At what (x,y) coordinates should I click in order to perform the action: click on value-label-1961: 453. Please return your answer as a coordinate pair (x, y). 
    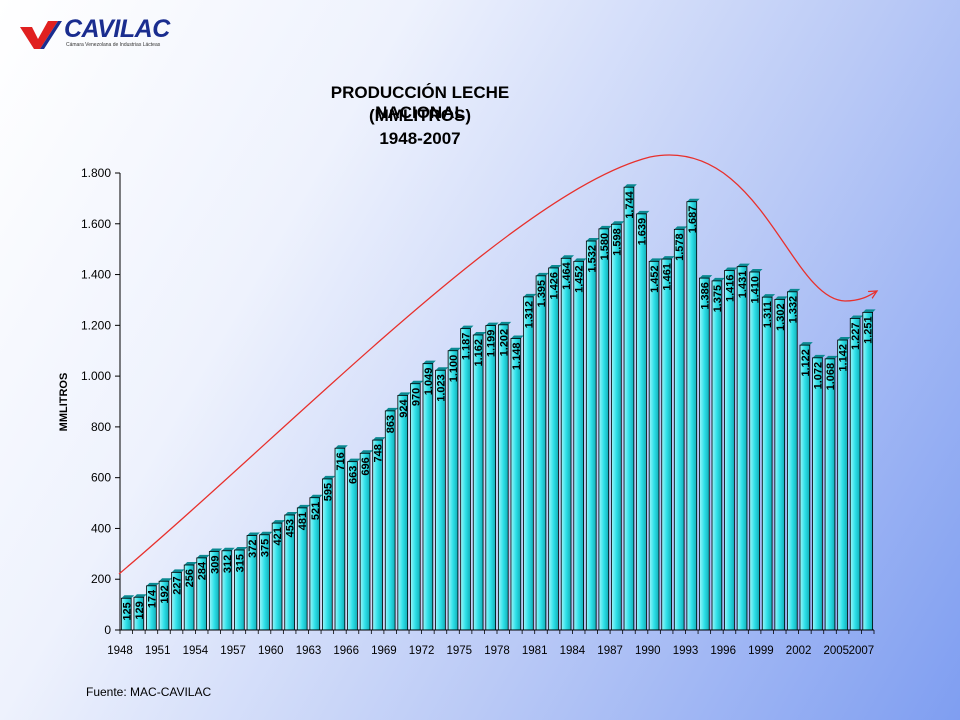
    Looking at the image, I should click on (291, 528).